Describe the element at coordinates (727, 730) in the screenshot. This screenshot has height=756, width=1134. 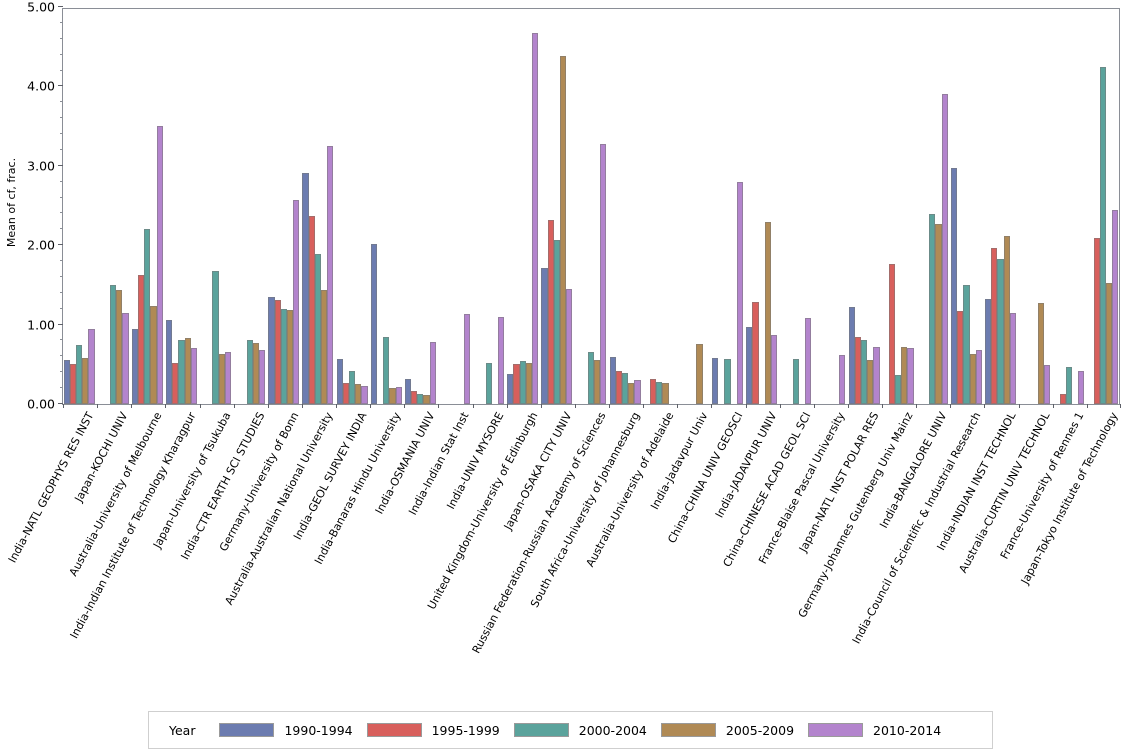
I see `legend-entry: 2005-2009` at that location.